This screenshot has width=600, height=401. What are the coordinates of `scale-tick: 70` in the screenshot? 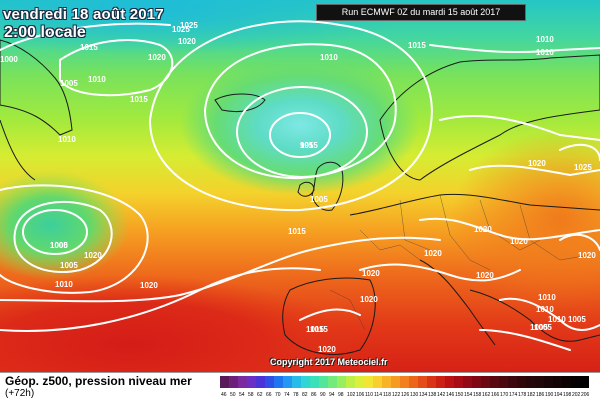 It's located at (278, 395).